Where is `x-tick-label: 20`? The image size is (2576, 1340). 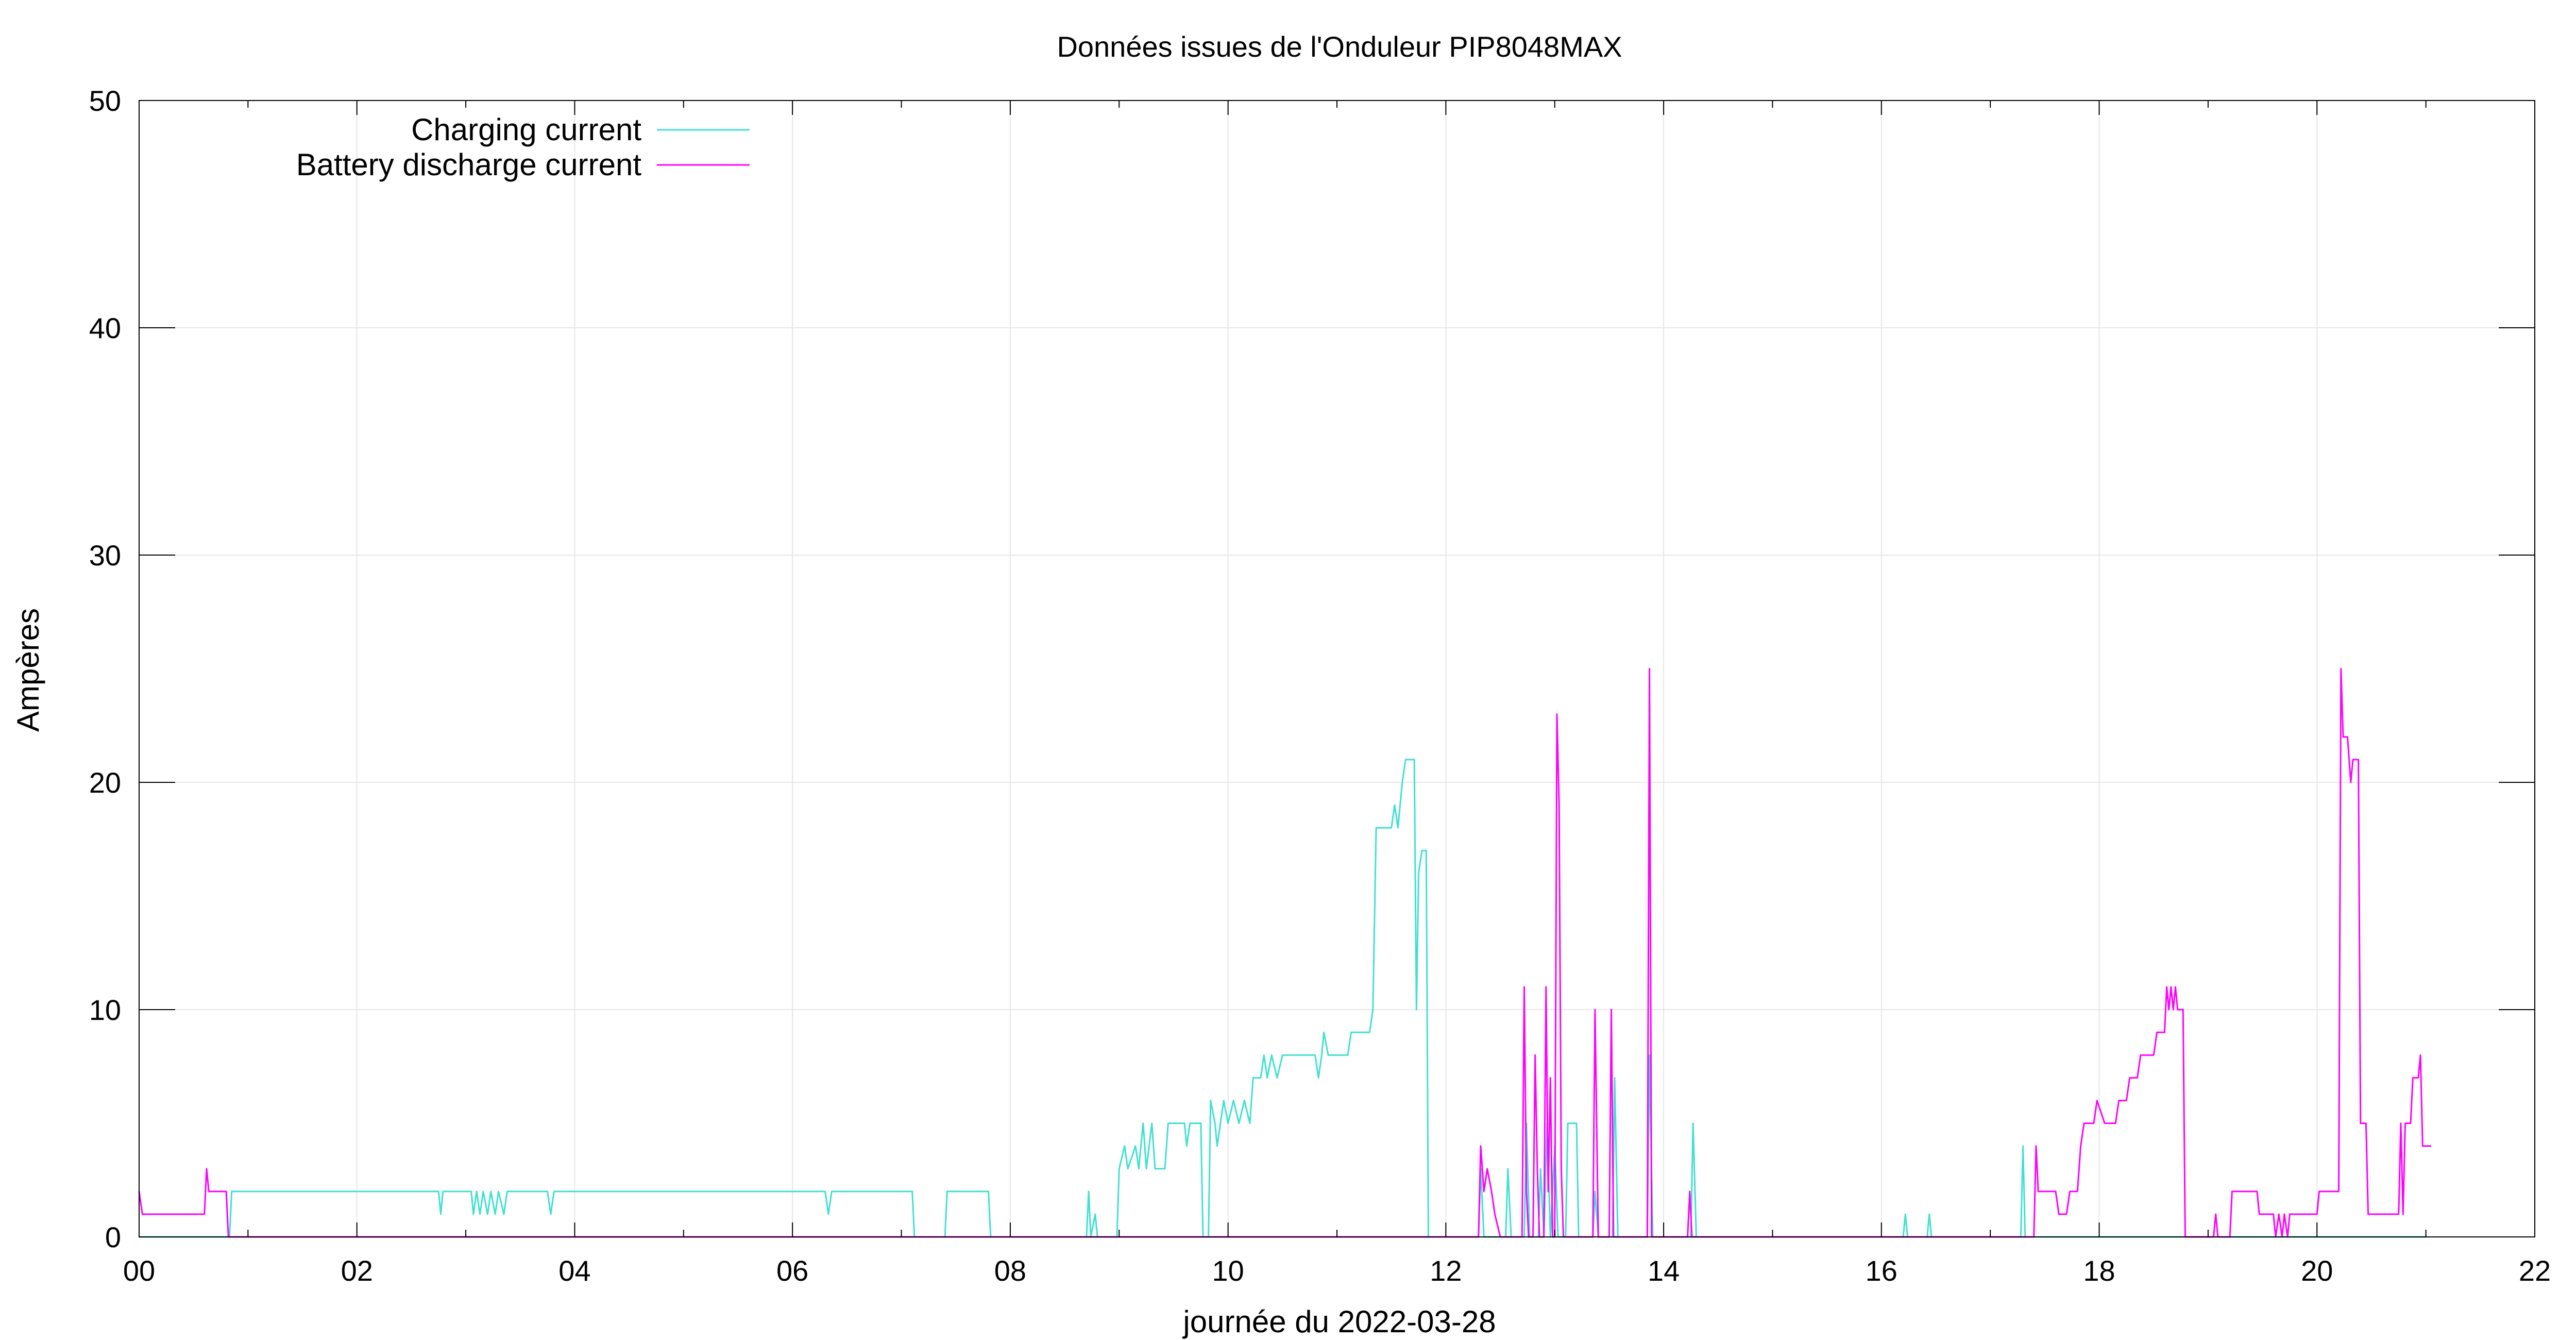
x-tick-label: 20 is located at coordinates (2317, 1270).